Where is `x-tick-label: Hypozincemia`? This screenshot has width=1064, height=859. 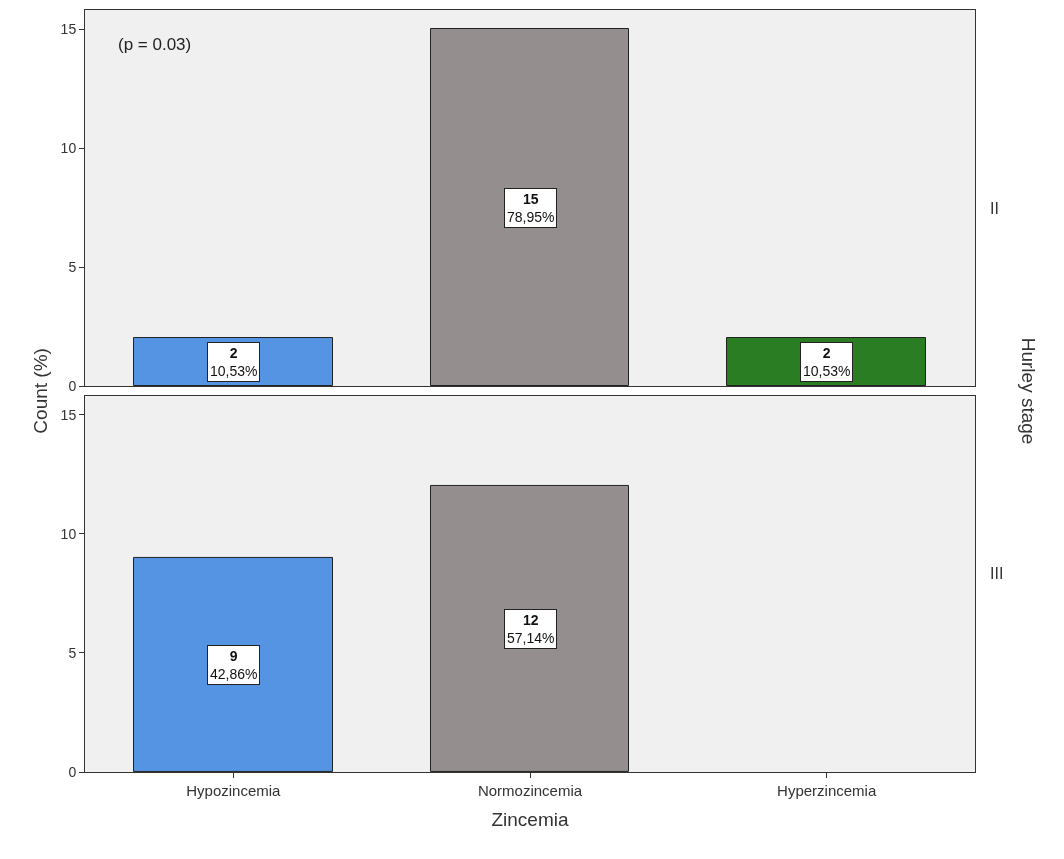 x-tick-label: Hypozincemia is located at coordinates (234, 790).